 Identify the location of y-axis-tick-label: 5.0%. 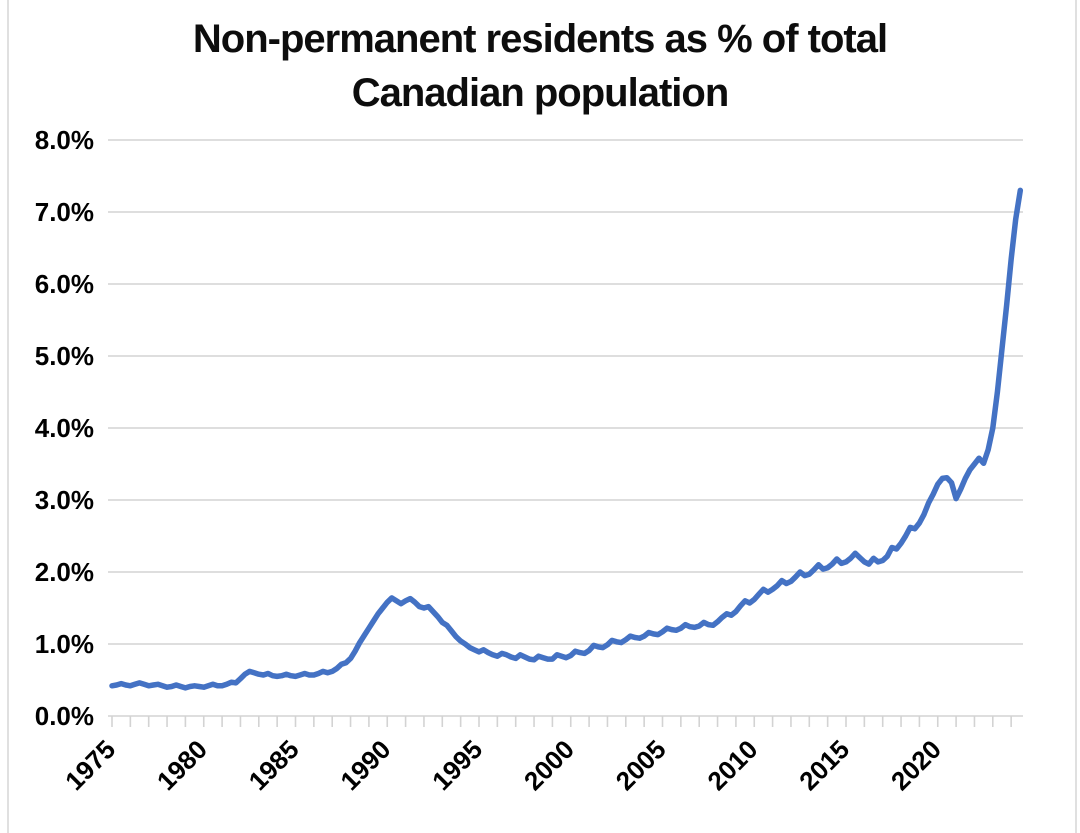
(64, 356).